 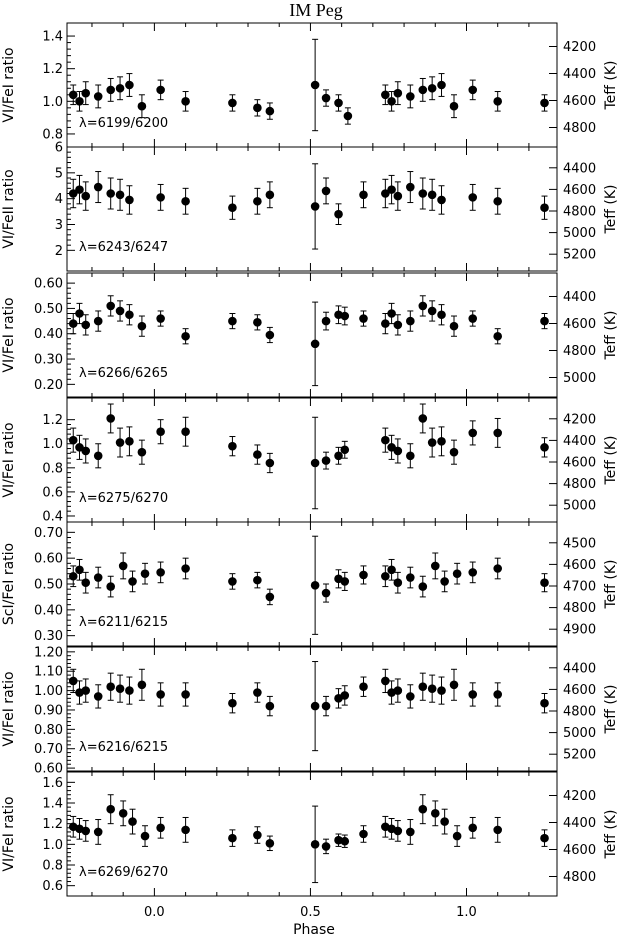 I want to click on y-tick-label: 1.20, so click(x=48, y=652).